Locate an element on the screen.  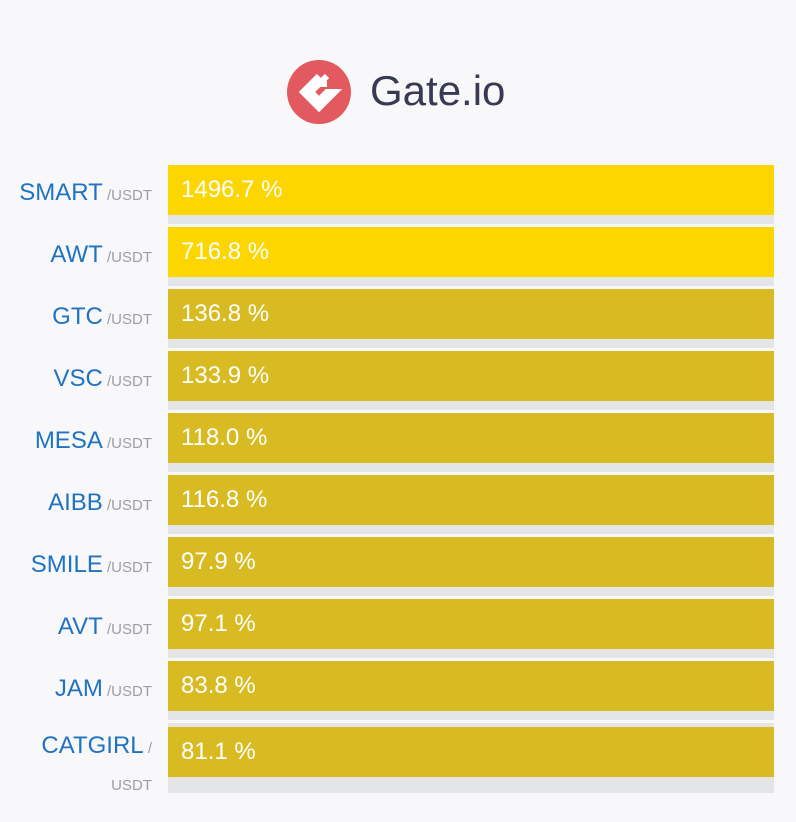
bar-track: 81.1 % is located at coordinates (471, 758).